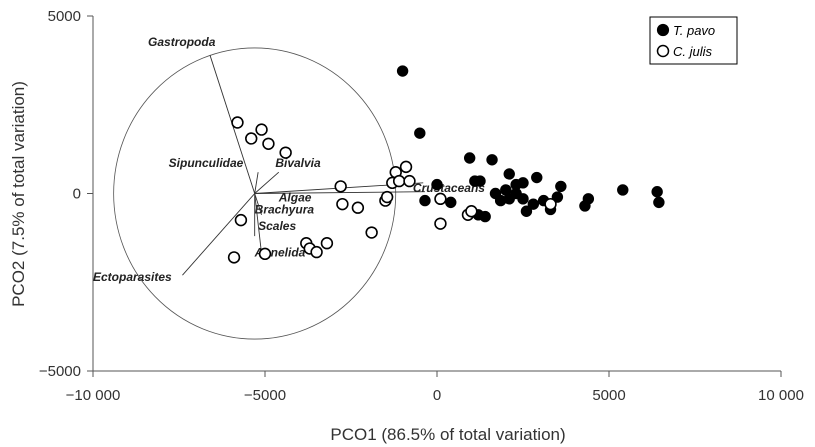 This screenshot has width=815, height=447. What do you see at coordinates (132, 277) in the screenshot?
I see `vector-label-ectoparasites: Ectoparasites` at bounding box center [132, 277].